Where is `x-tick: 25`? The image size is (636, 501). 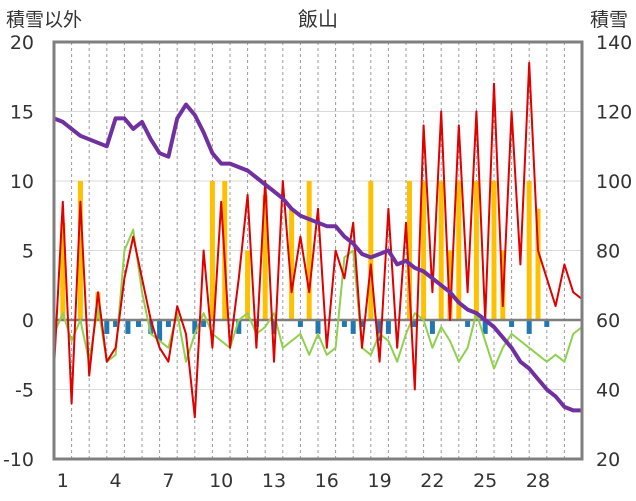 x-tick: 25 is located at coordinates (485, 481).